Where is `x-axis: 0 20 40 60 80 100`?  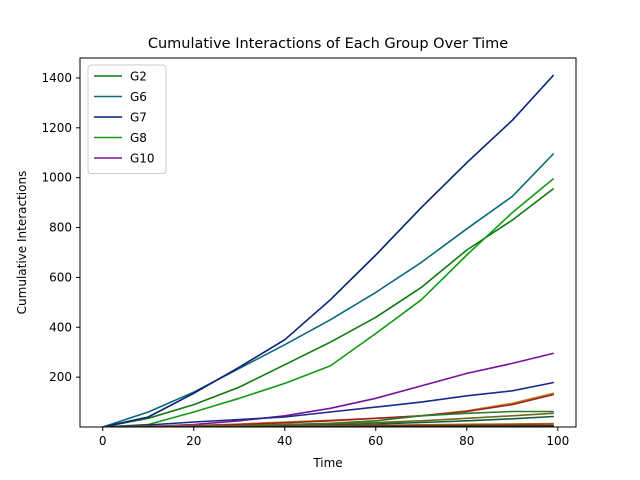 x-axis: 0 20 40 60 80 100 is located at coordinates (334, 437).